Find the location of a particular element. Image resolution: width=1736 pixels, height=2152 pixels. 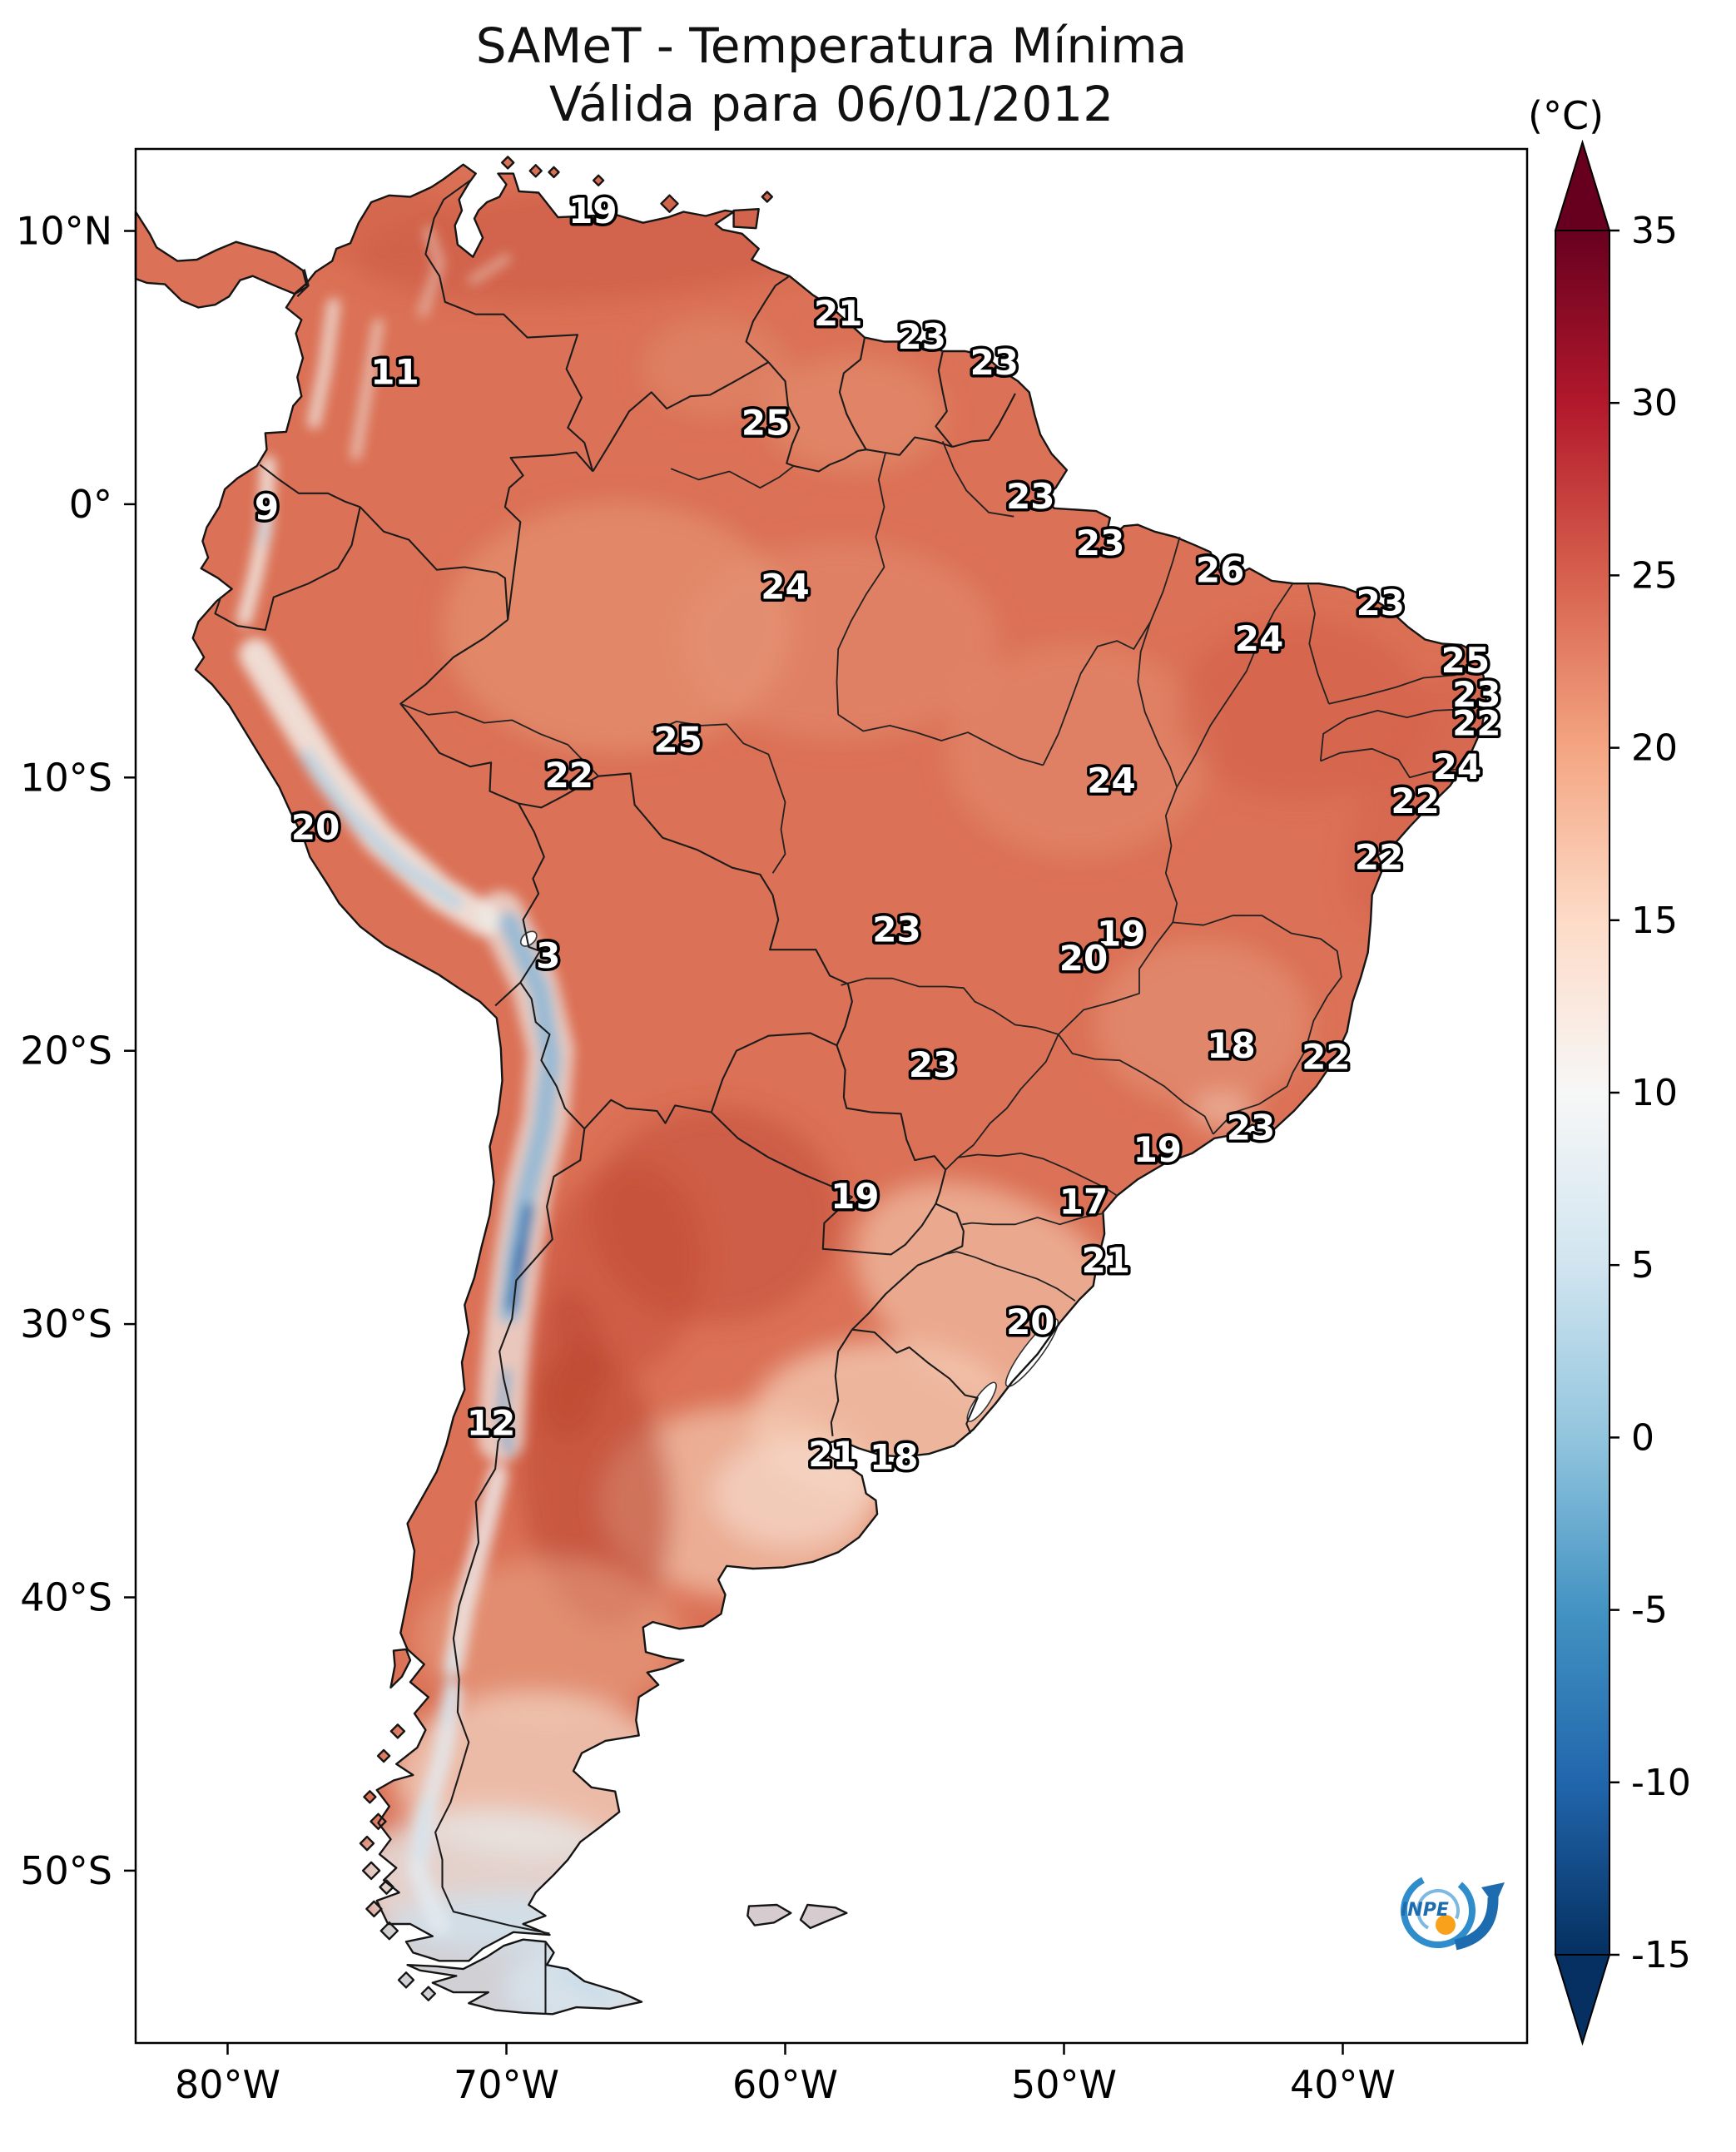

station-temp-label: 3 is located at coordinates (548, 955).